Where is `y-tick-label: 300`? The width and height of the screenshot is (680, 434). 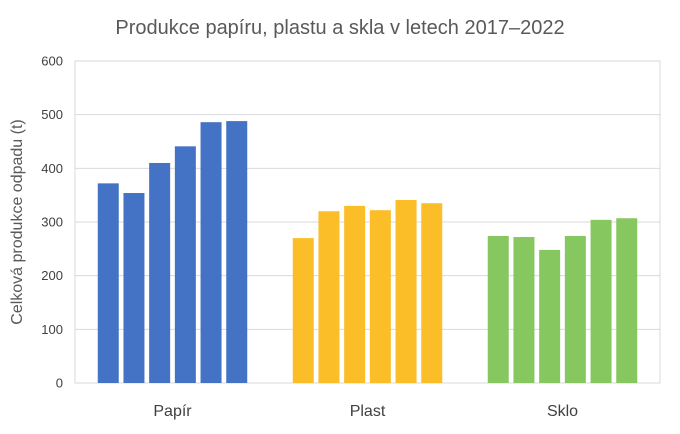 y-tick-label: 300 is located at coordinates (52, 222).